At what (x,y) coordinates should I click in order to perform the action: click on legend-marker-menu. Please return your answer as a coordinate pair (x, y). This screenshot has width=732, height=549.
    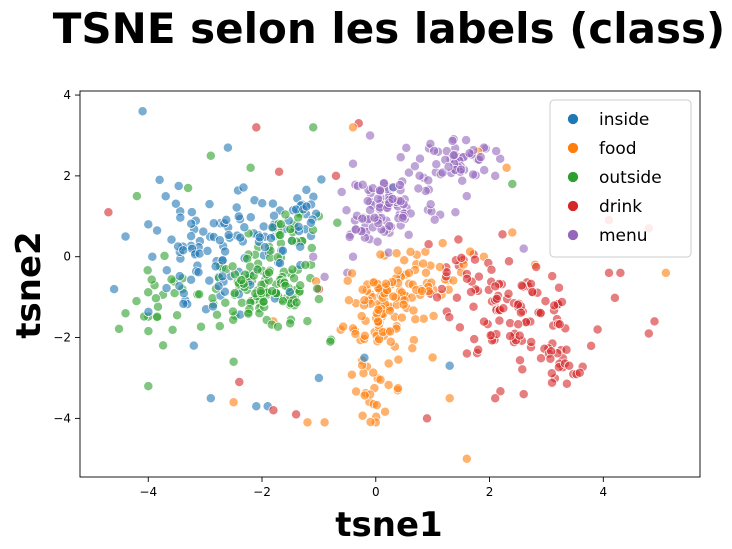
    Looking at the image, I should click on (573, 235).